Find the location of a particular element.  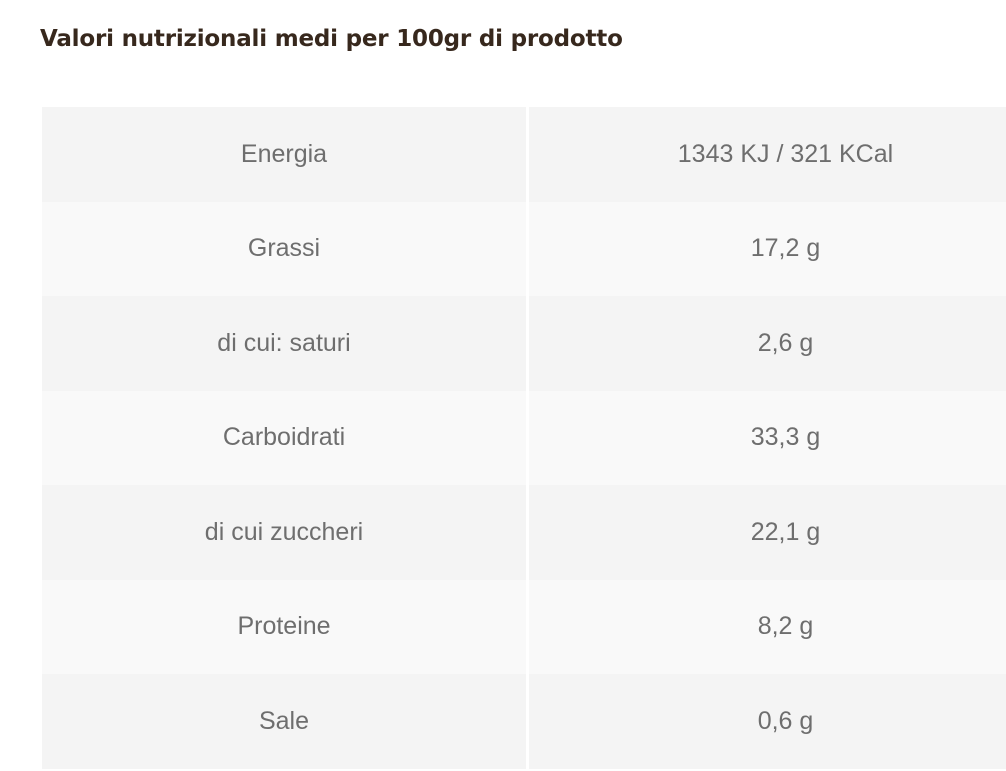

nutrient-label: Proteine is located at coordinates (285, 626).